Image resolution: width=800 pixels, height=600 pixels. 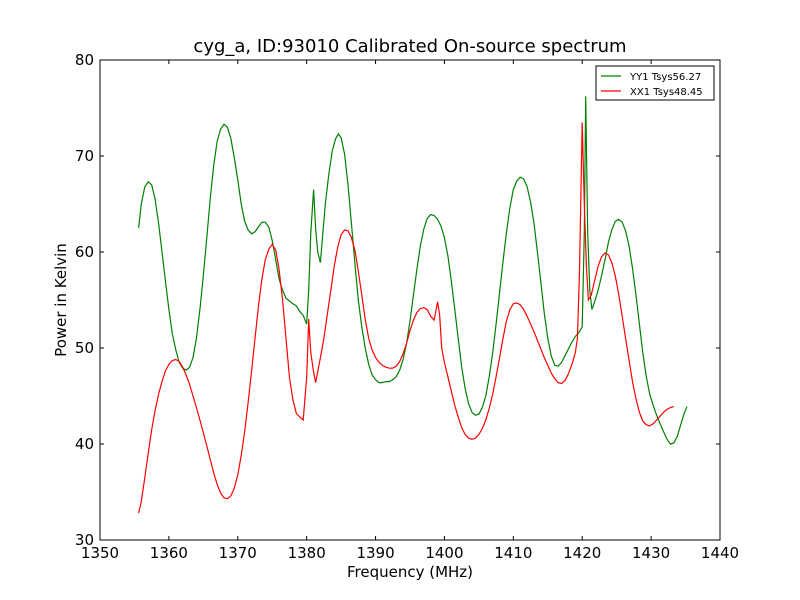 What do you see at coordinates (720, 553) in the screenshot?
I see `x-tick-label: 1440` at bounding box center [720, 553].